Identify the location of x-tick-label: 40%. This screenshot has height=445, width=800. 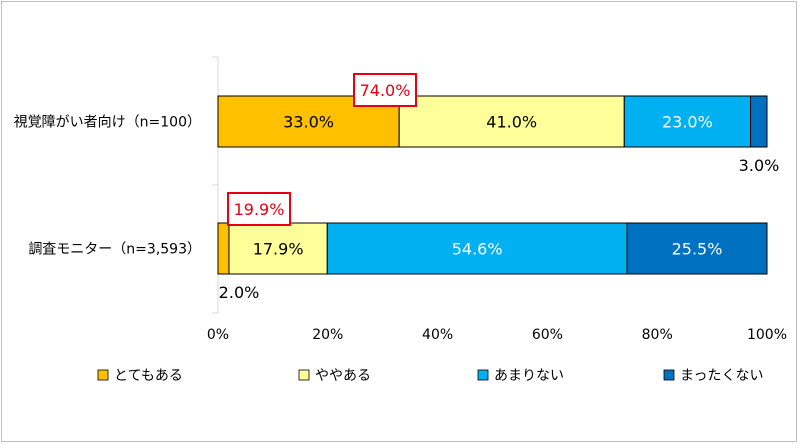
(437, 335).